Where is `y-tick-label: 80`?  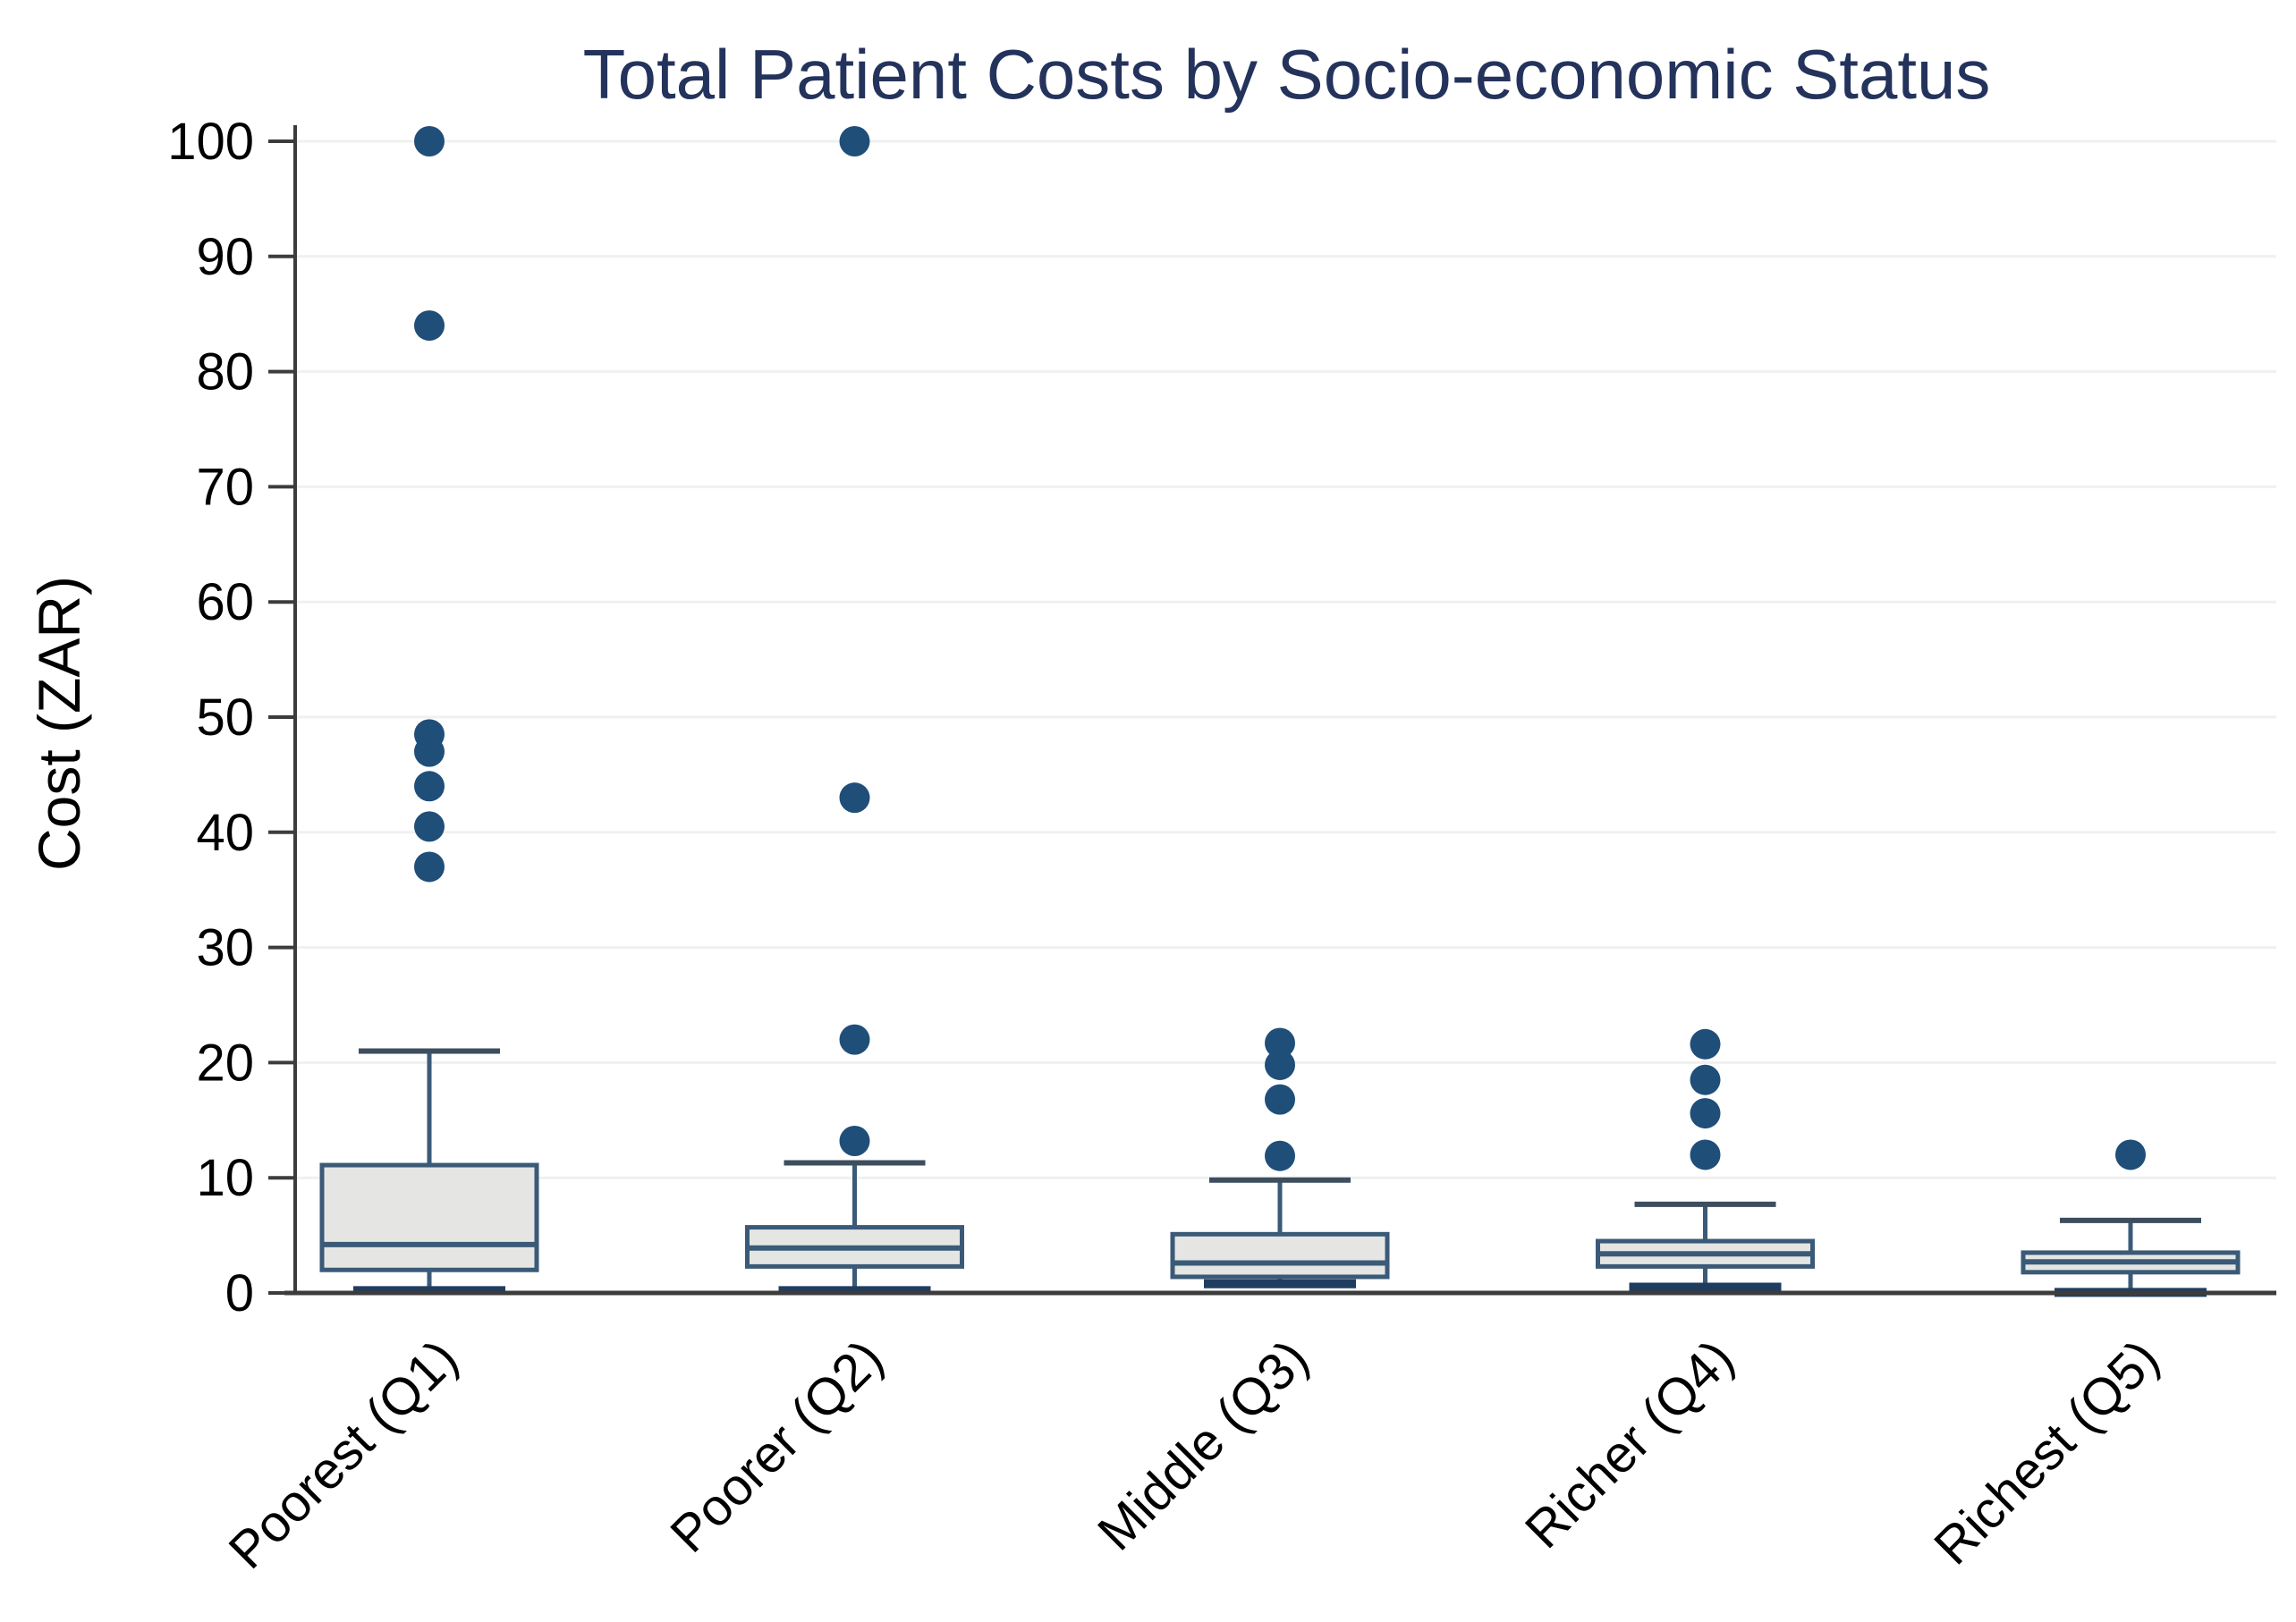
y-tick-label: 80 is located at coordinates (225, 372).